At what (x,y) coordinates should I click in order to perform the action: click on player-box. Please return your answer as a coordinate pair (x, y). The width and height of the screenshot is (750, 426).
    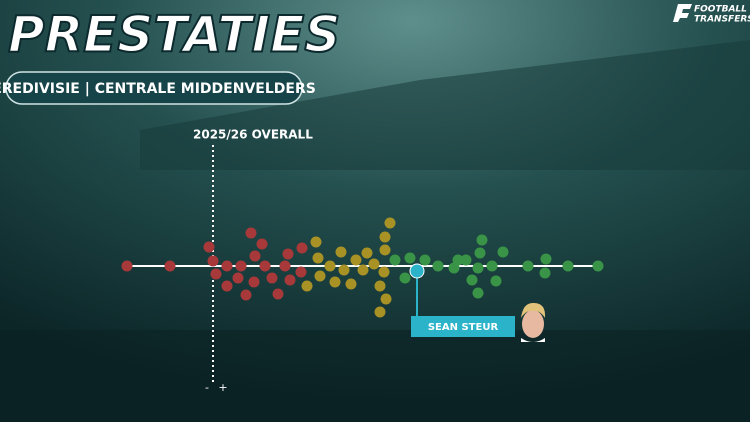
    Looking at the image, I should click on (463, 326).